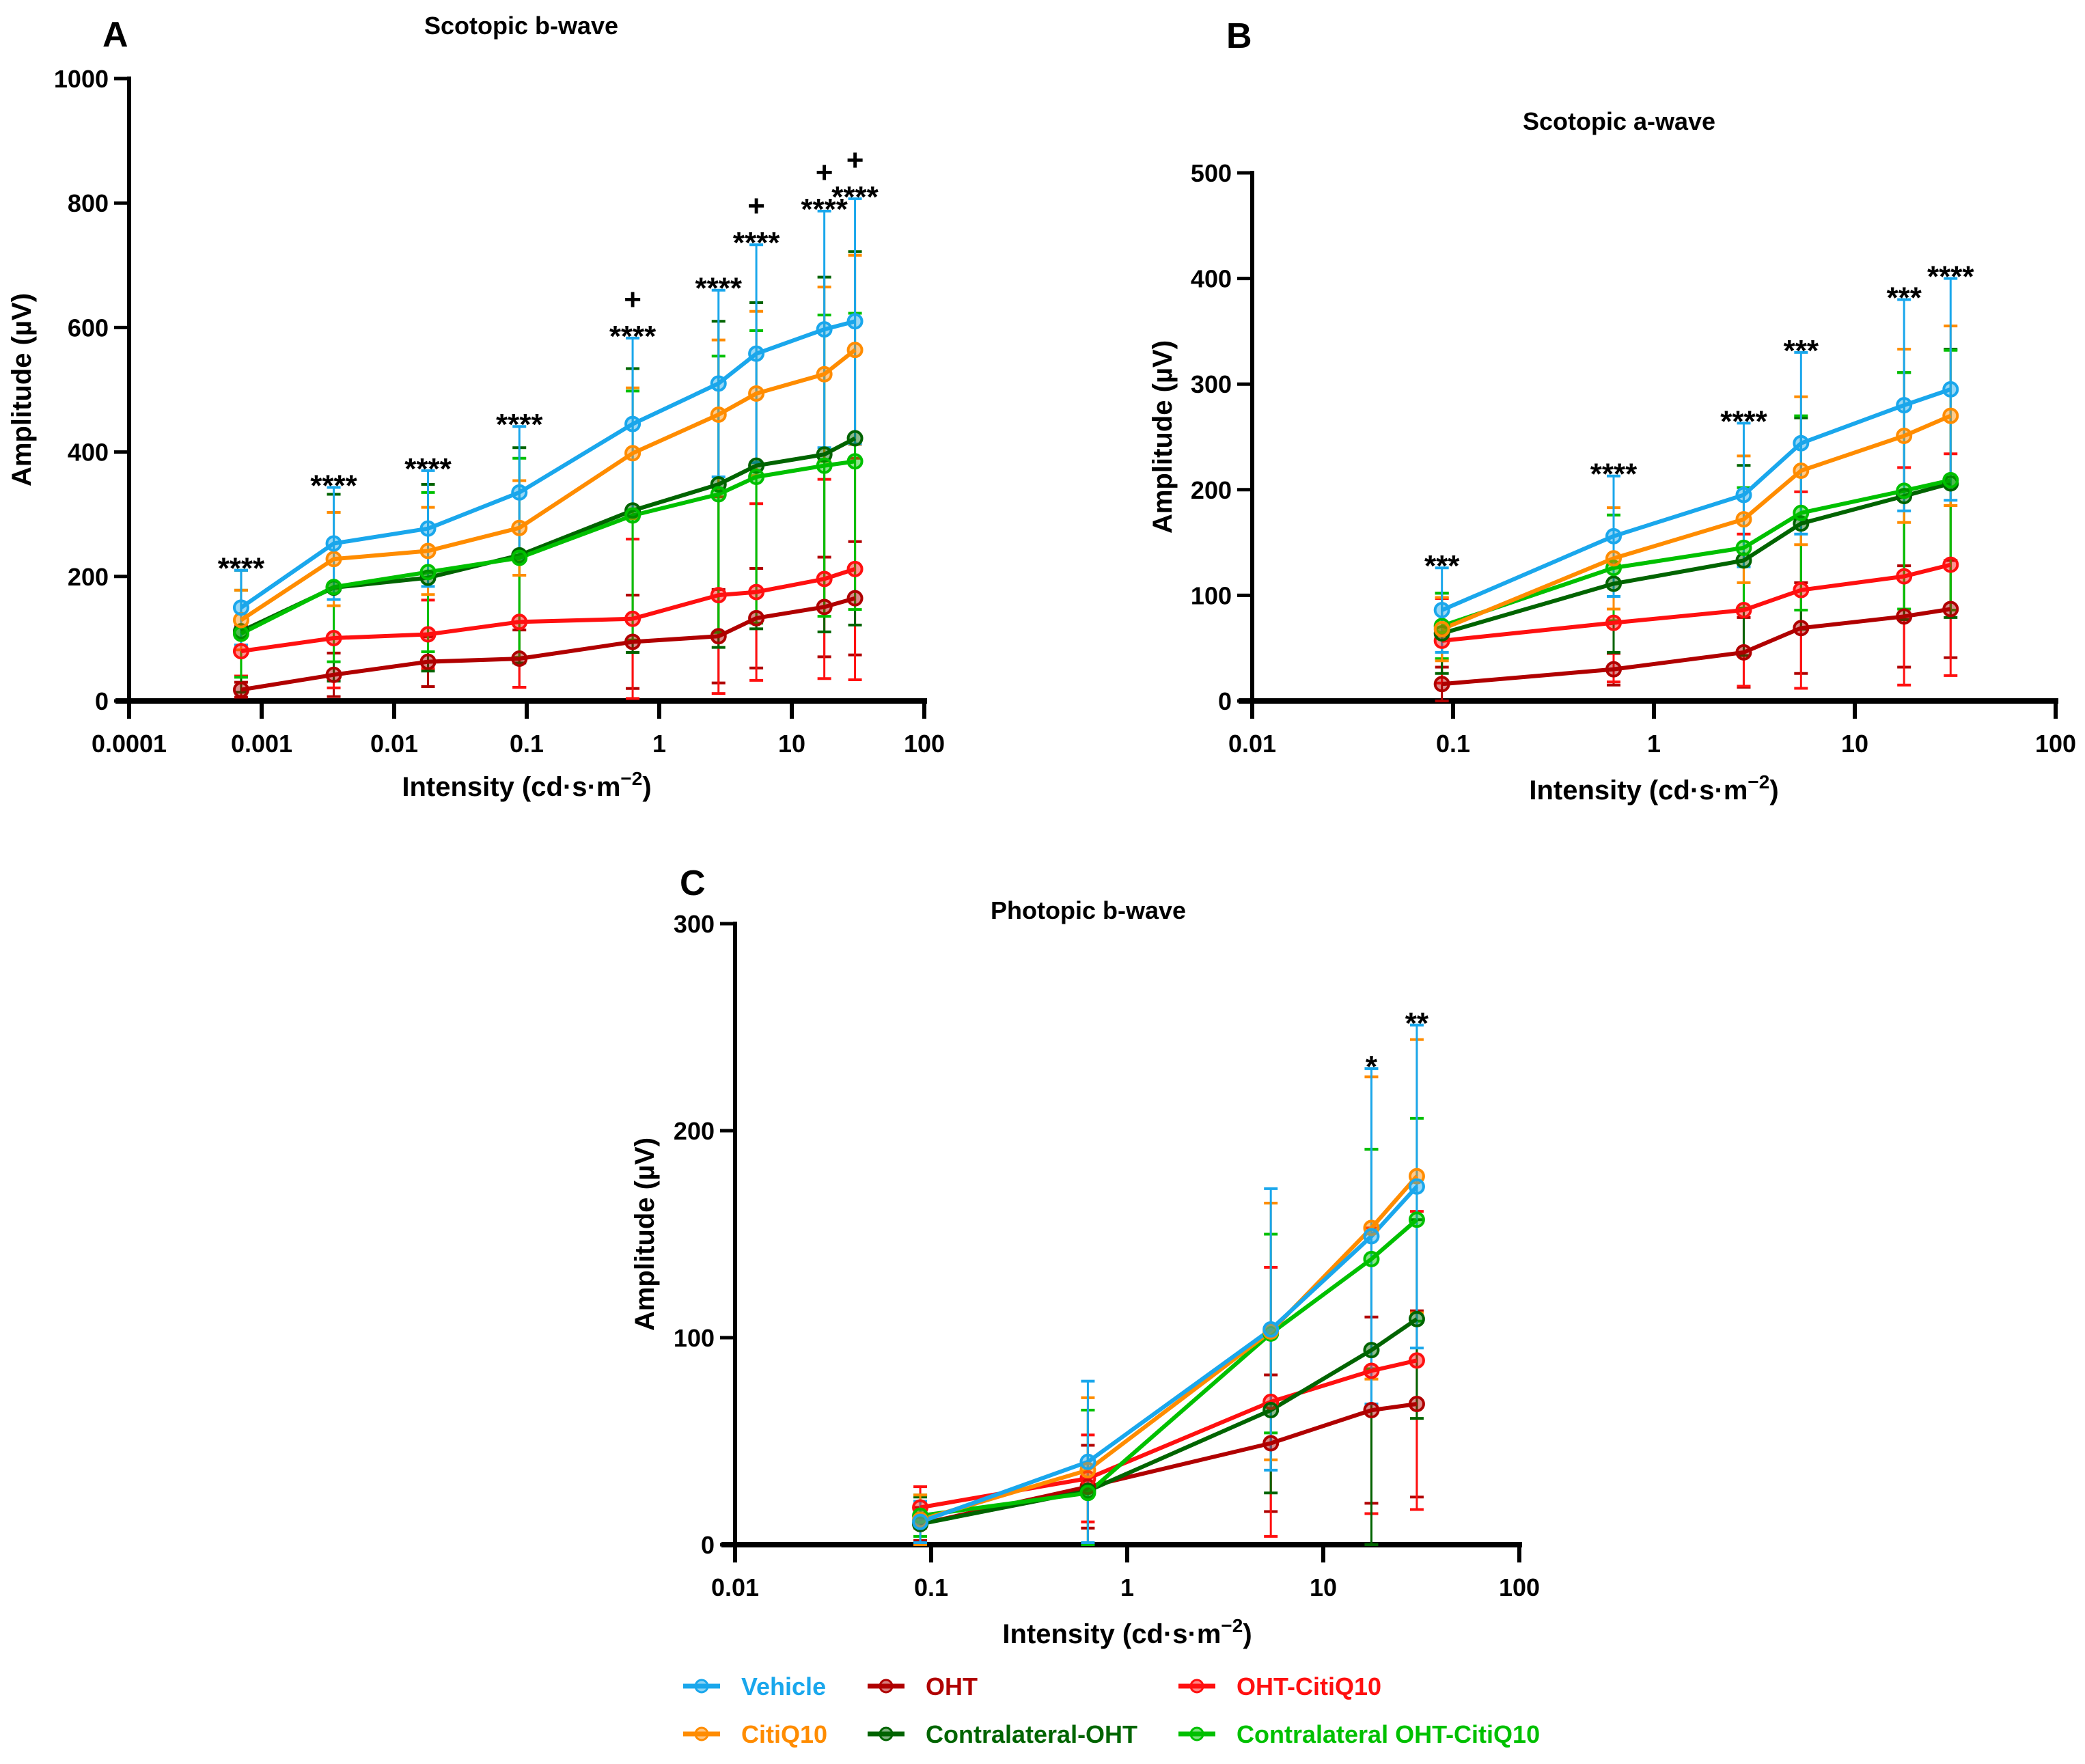 Image resolution: width=2085 pixels, height=1764 pixels. Describe the element at coordinates (130, 744) in the screenshot. I see `x-tick-label: 0.0001` at that location.